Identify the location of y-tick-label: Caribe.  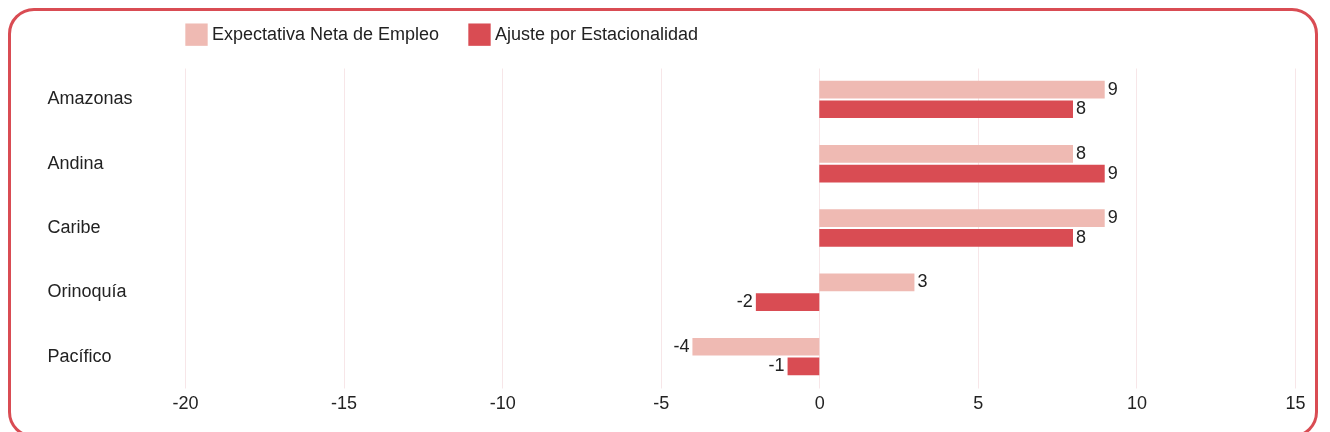
(74, 227).